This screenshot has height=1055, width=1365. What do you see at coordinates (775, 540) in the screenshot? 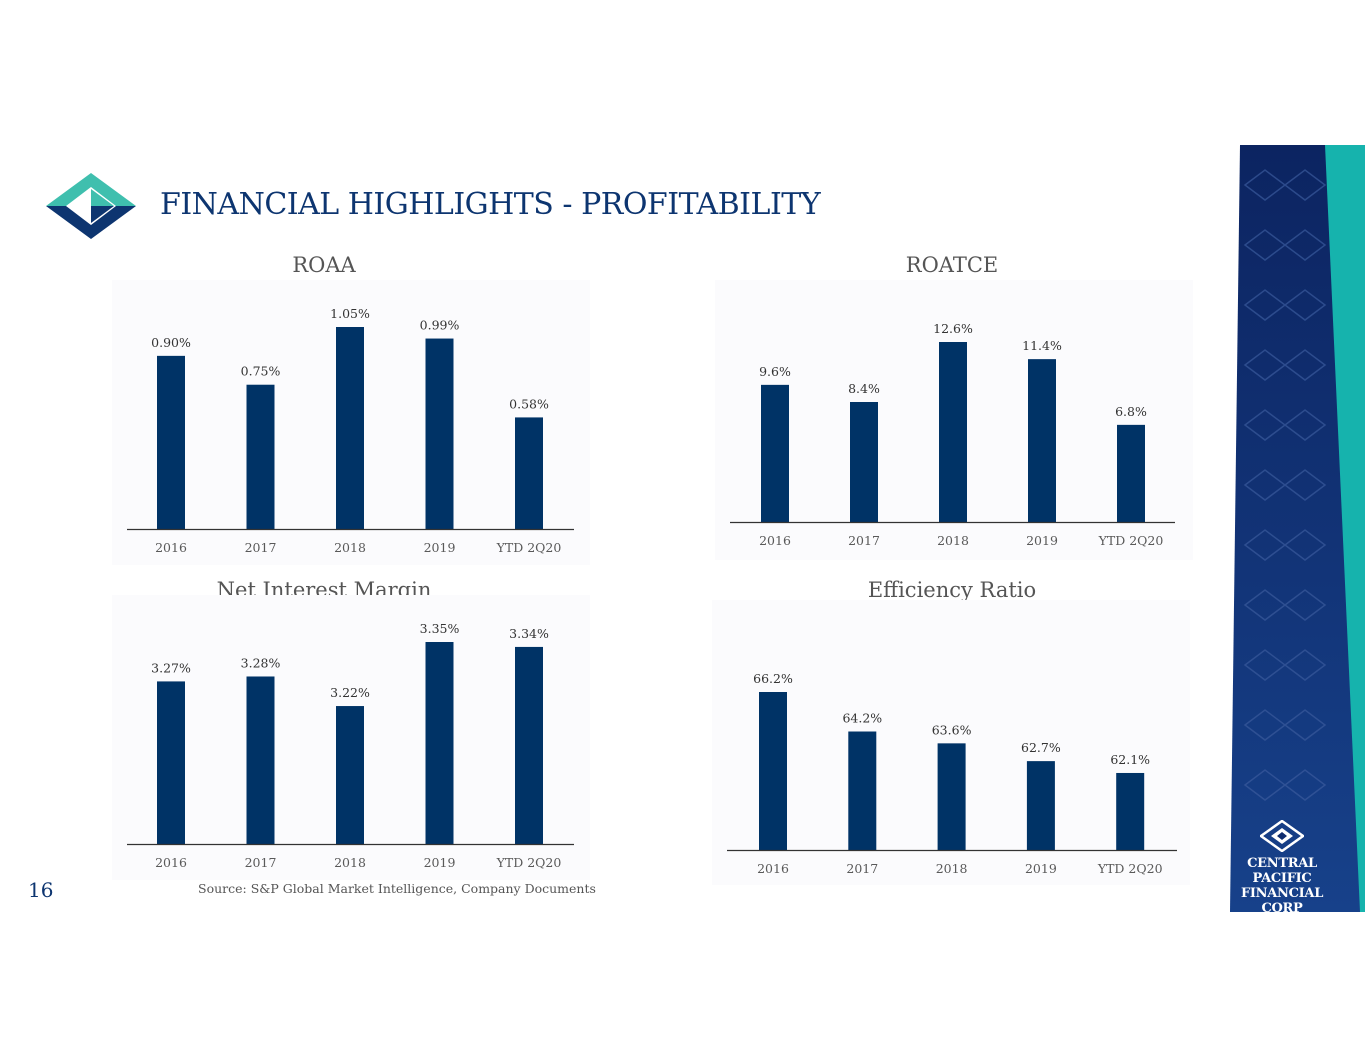
I see `category-label-roatce-0: 2016` at bounding box center [775, 540].